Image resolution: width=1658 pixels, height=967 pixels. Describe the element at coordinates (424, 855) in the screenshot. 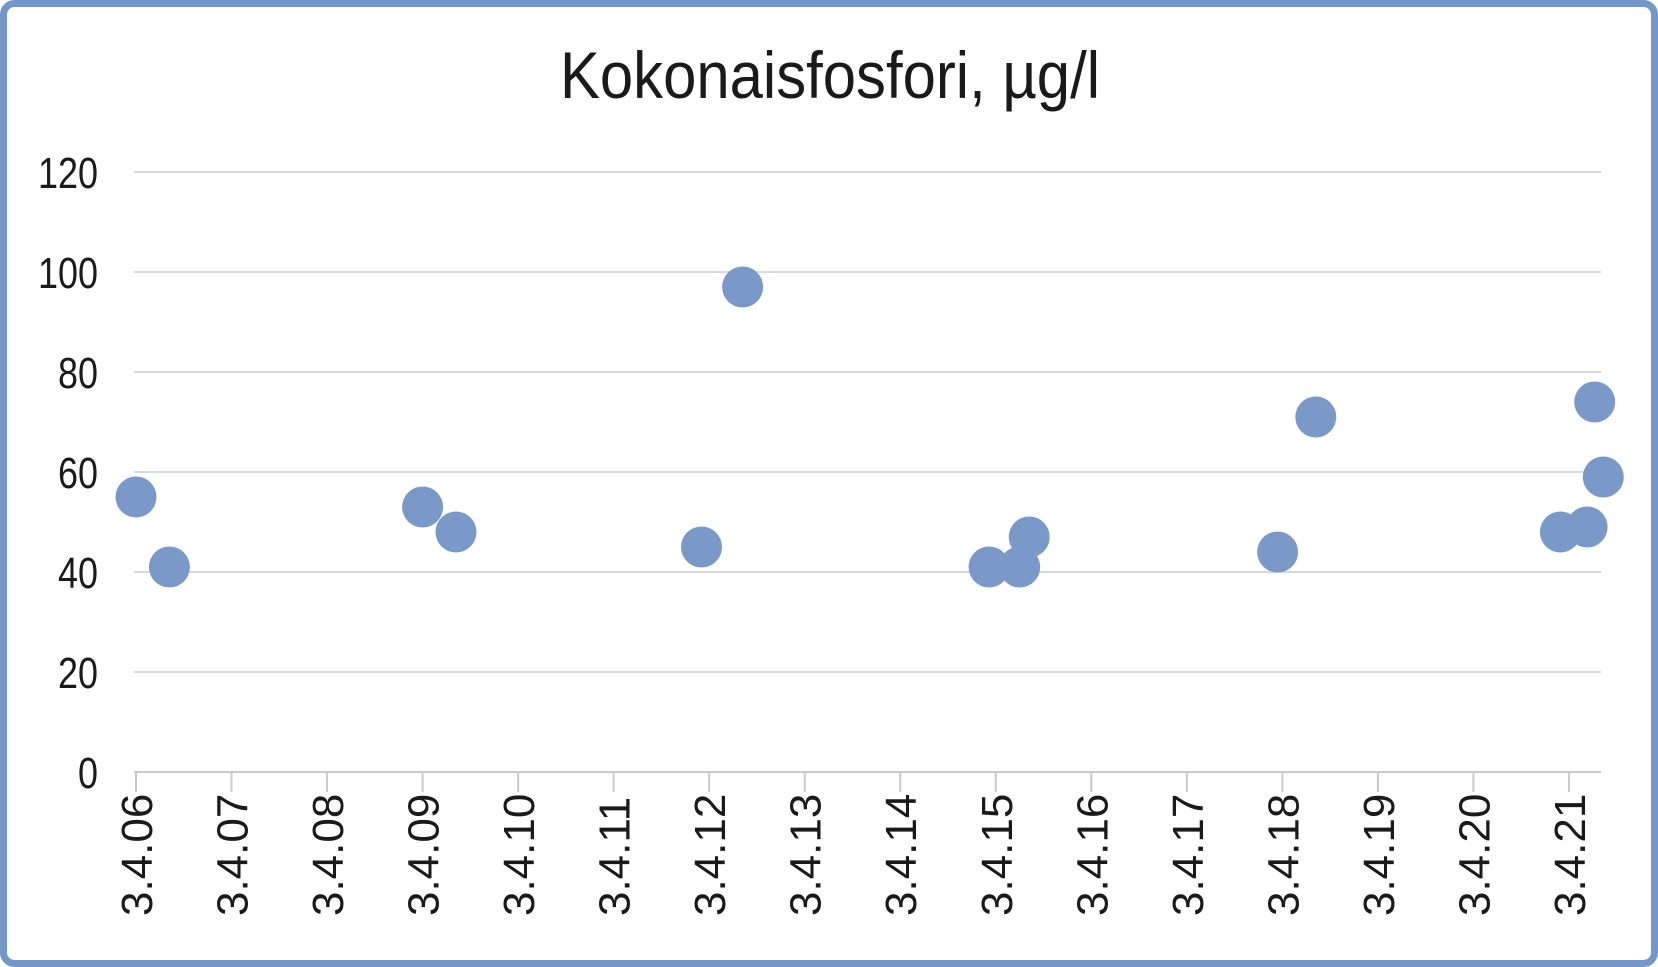

I see `x-axis-label: 3.4.09` at that location.